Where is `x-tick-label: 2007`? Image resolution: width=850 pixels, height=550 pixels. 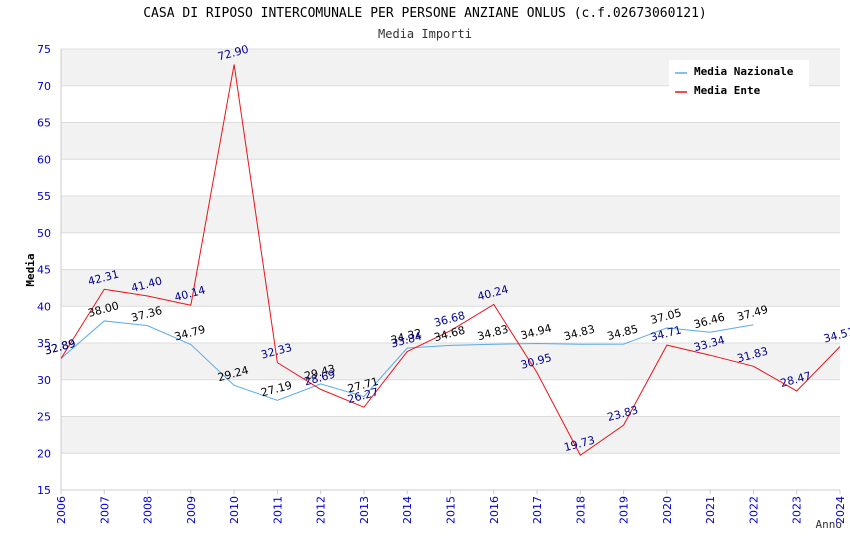
x-tick-label: 2007 is located at coordinates (104, 510).